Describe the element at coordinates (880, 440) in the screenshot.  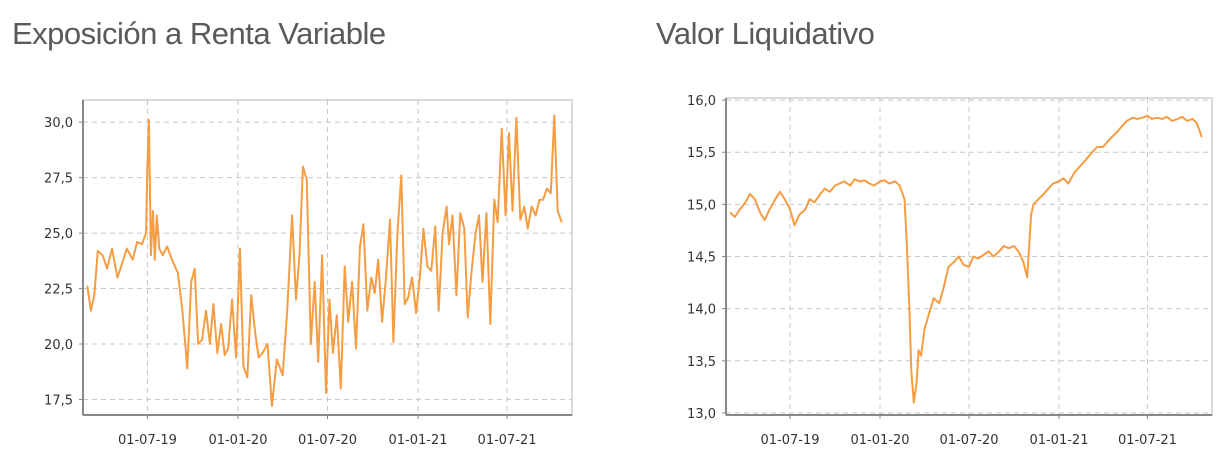
I see `x-tick-label: 01-01-20` at that location.